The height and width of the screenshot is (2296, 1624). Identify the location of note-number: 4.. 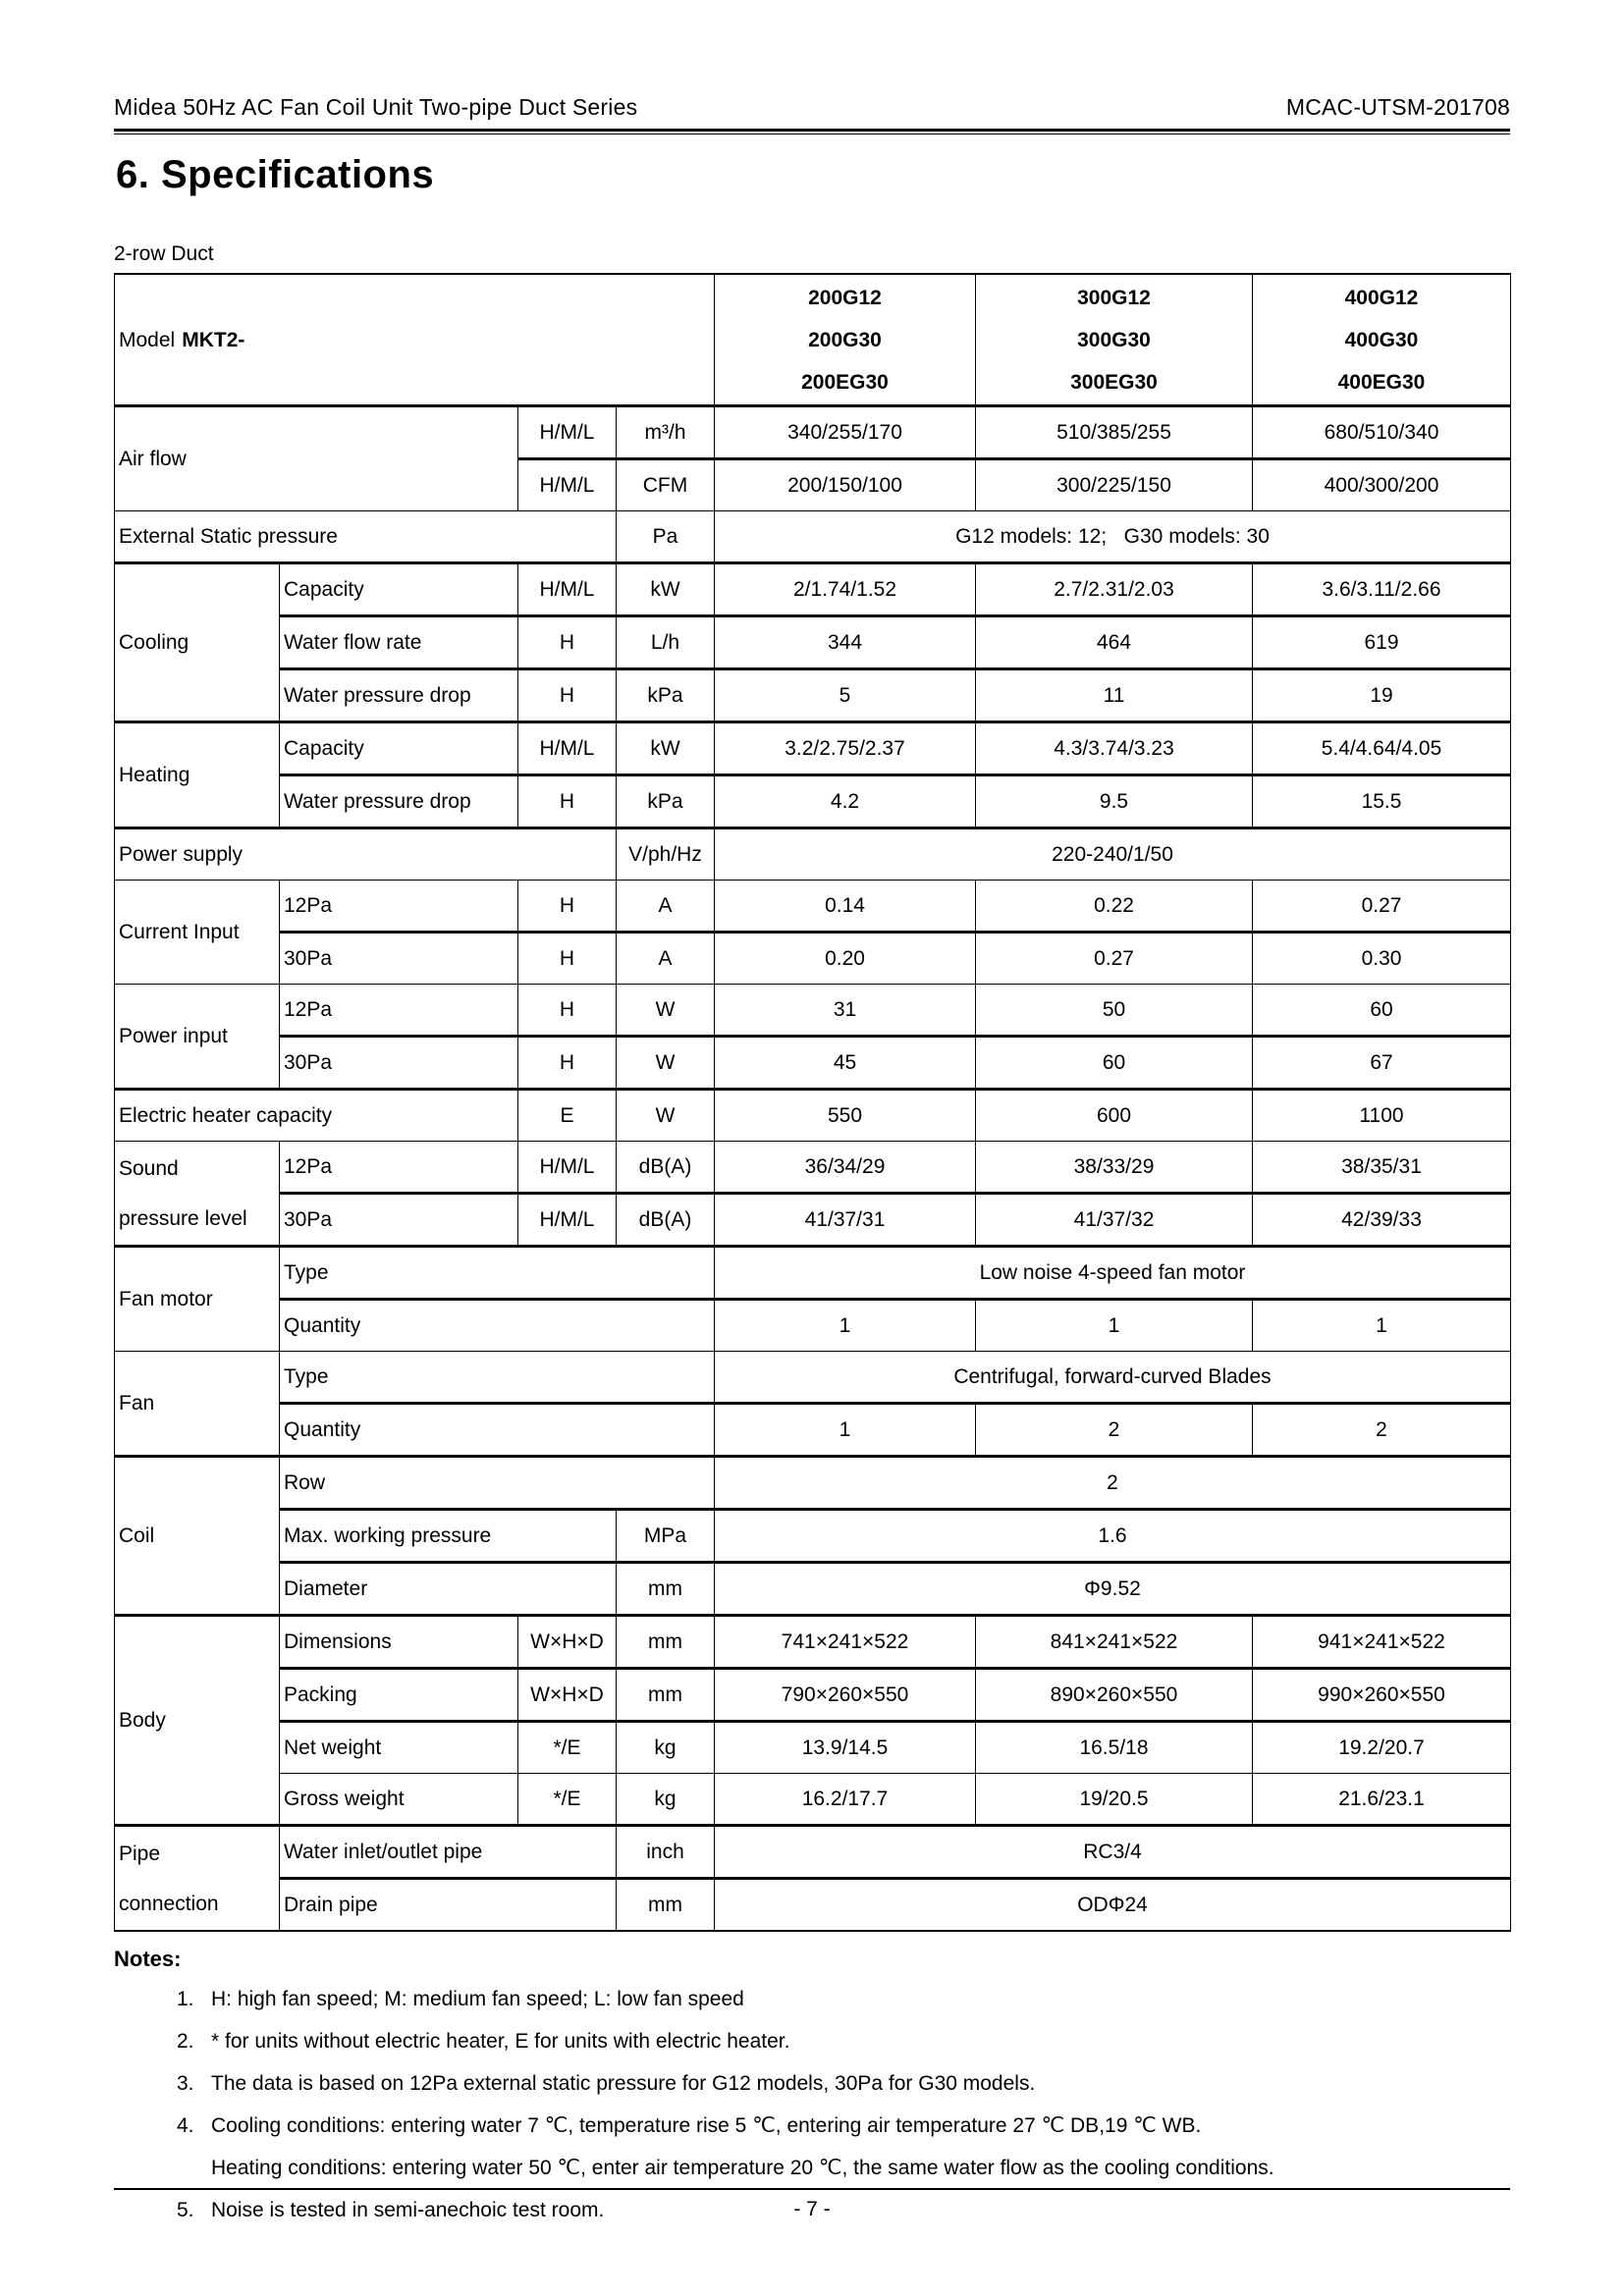
(185, 2125).